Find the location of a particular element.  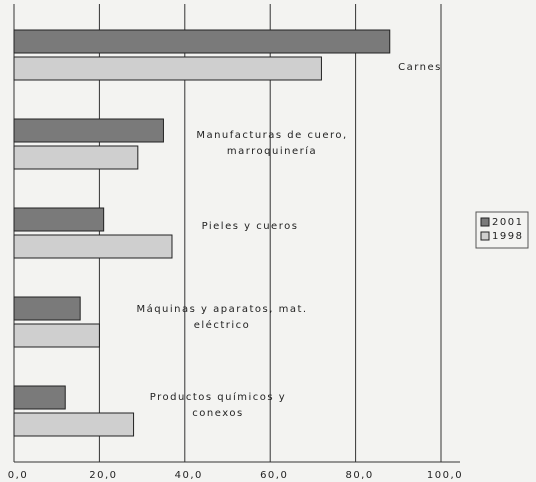

category-label: Máquinas y aparatos, mat. eléctrico is located at coordinates (222, 317).